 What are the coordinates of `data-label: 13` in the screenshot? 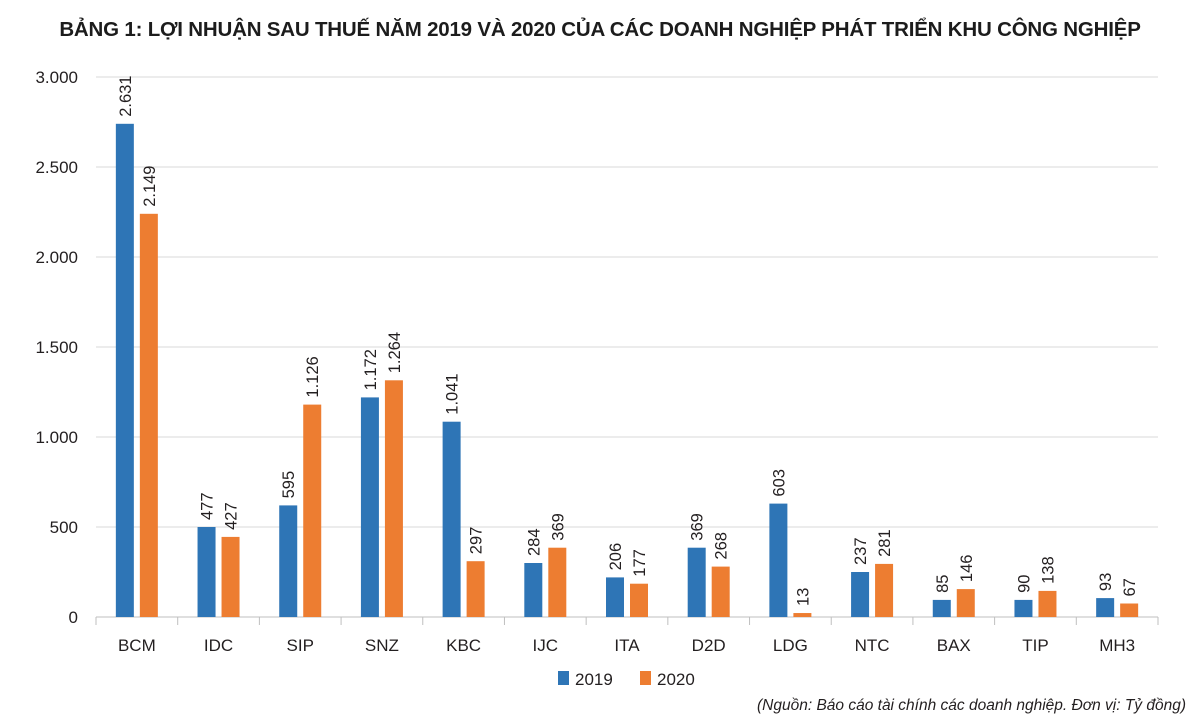 It's located at (803, 597).